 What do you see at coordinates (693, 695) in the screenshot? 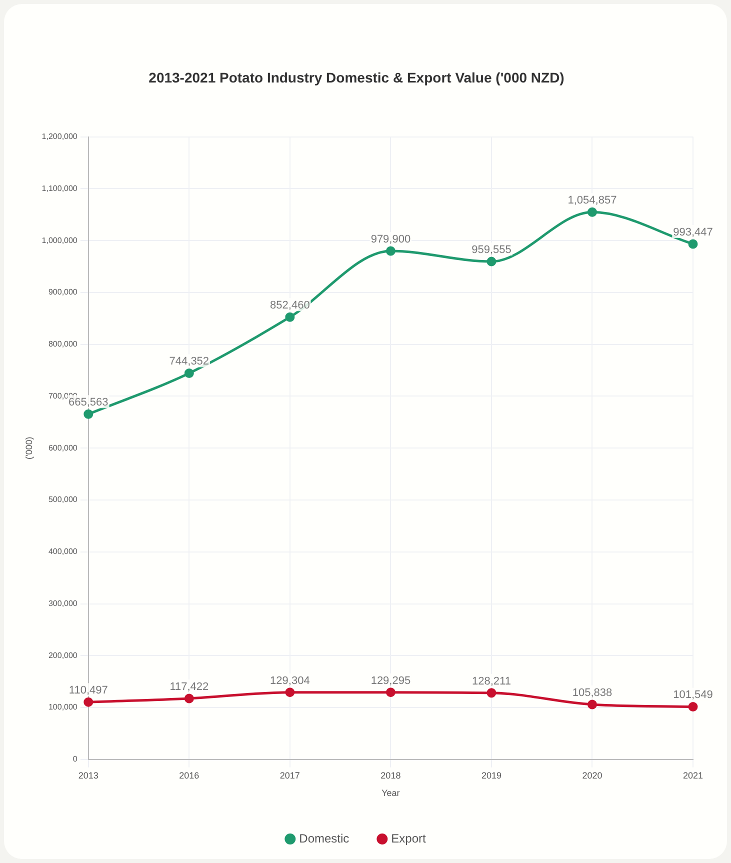
I see `data-label: 101,549` at bounding box center [693, 695].